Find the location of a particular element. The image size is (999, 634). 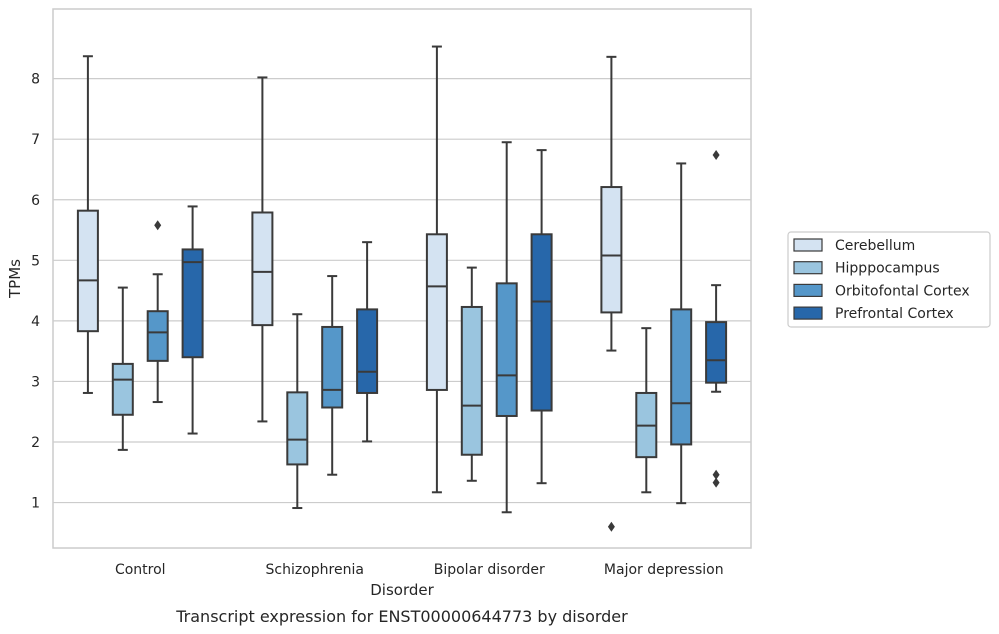

y-axis-label: TPMs is located at coordinates (15, 279).